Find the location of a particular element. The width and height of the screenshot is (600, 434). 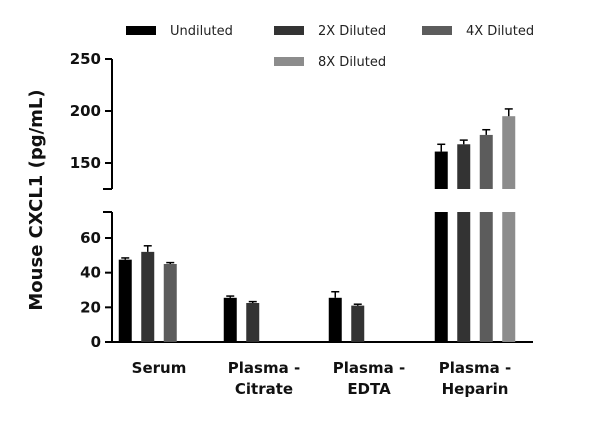

x-category-label: Citrate is located at coordinates (264, 389).